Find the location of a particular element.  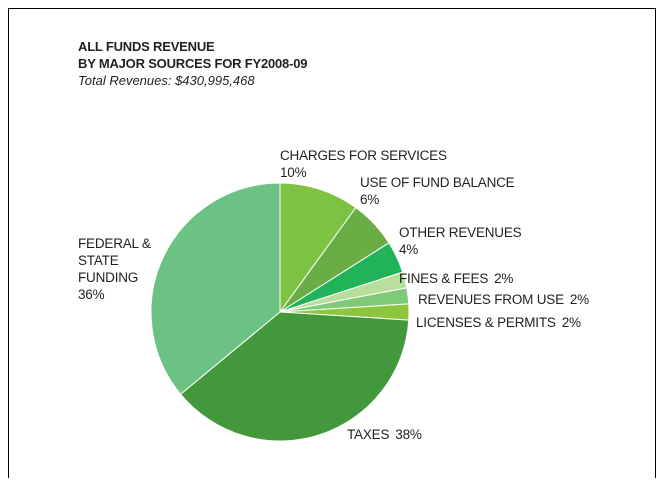

category-label: FEDERAL & STATE FUNDING is located at coordinates (114, 260).